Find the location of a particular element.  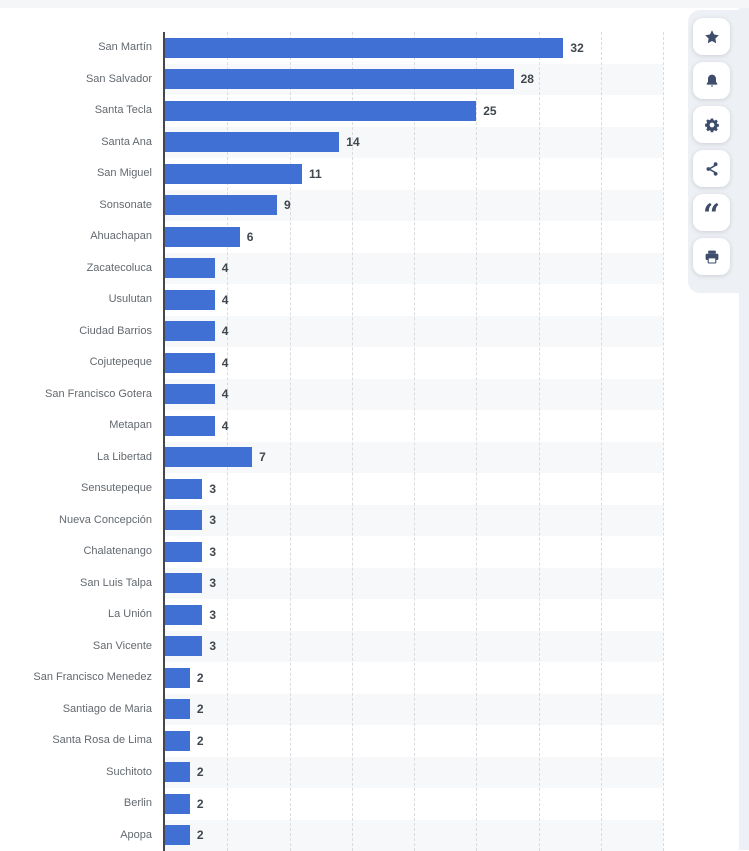

chart-row: Santa Ana 14 is located at coordinates (331, 143).